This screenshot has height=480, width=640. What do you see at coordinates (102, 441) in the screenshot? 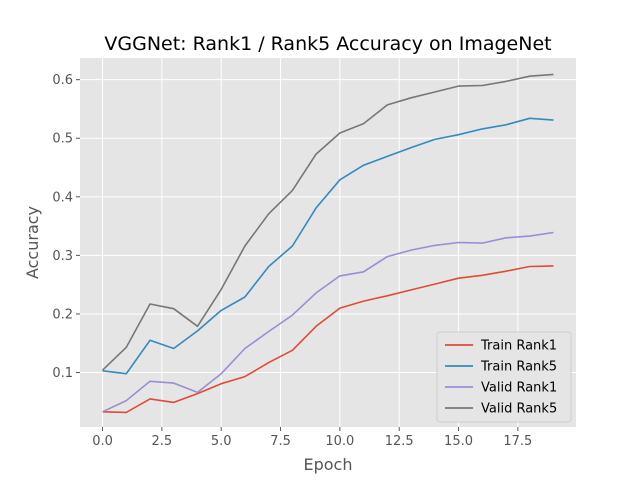
I see `x-tick-label: 0.0` at bounding box center [102, 441].